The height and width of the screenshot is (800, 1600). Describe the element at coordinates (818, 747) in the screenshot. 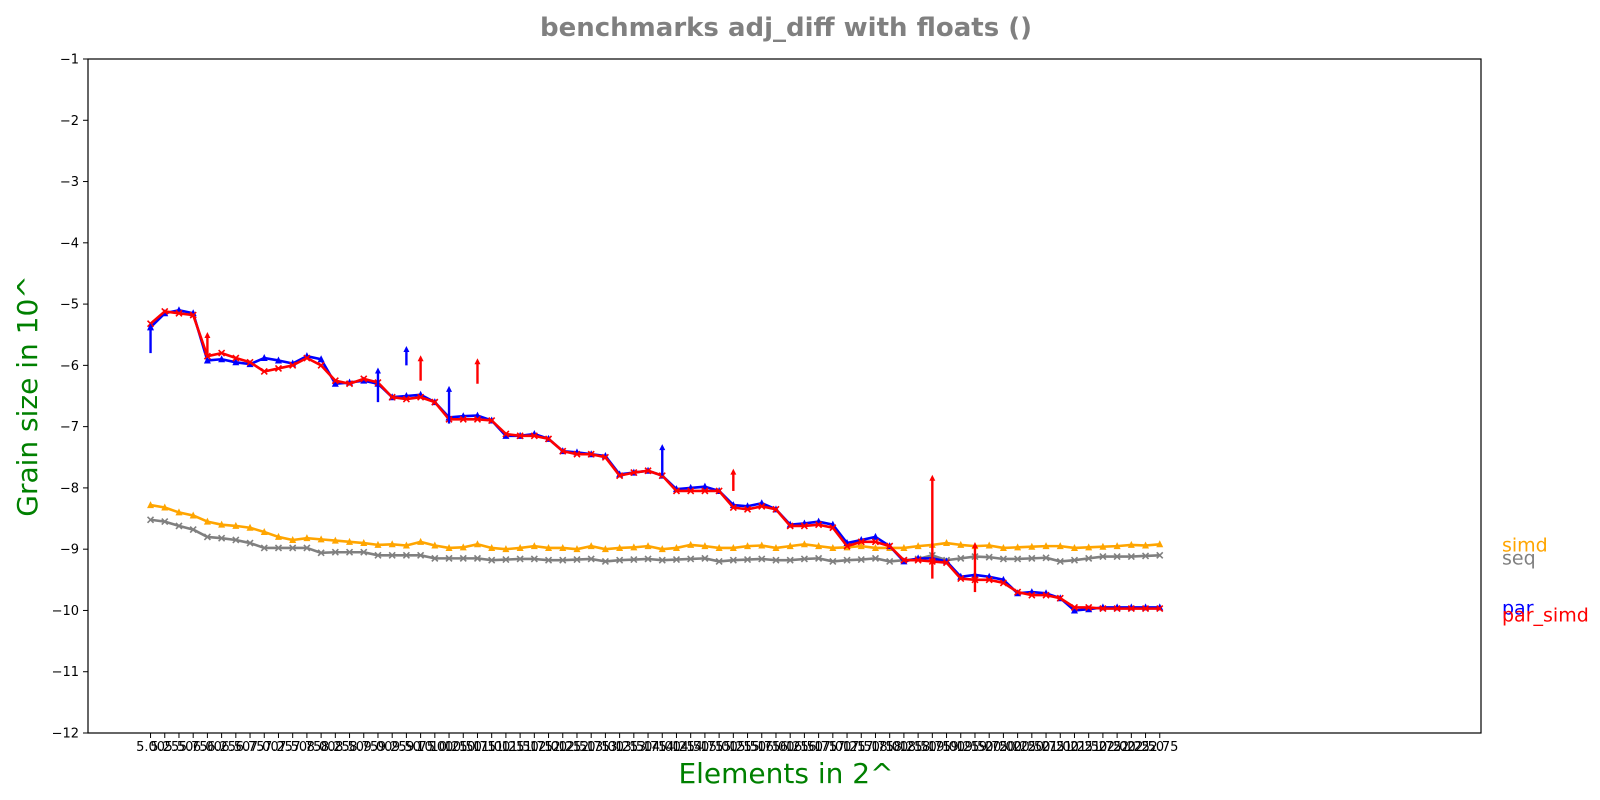

I see `x-tick-label: 16.75` at that location.